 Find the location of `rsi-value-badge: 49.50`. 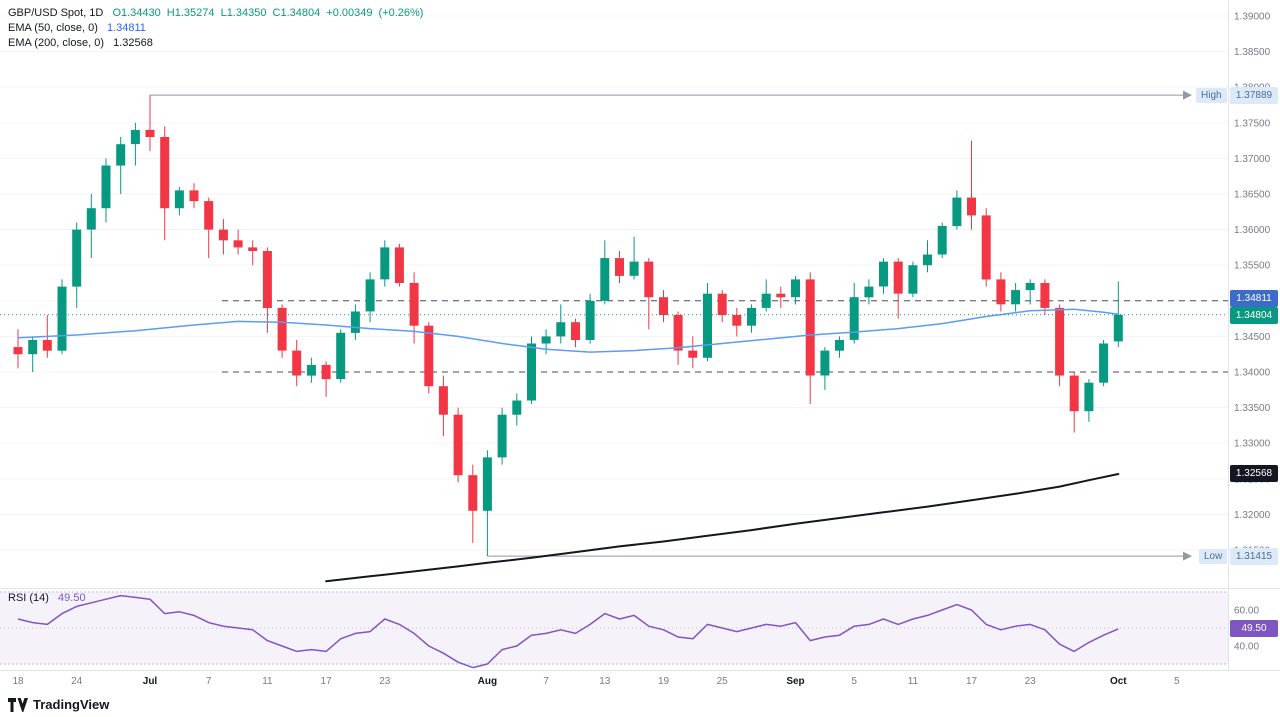

rsi-value-badge: 49.50 is located at coordinates (1254, 628).